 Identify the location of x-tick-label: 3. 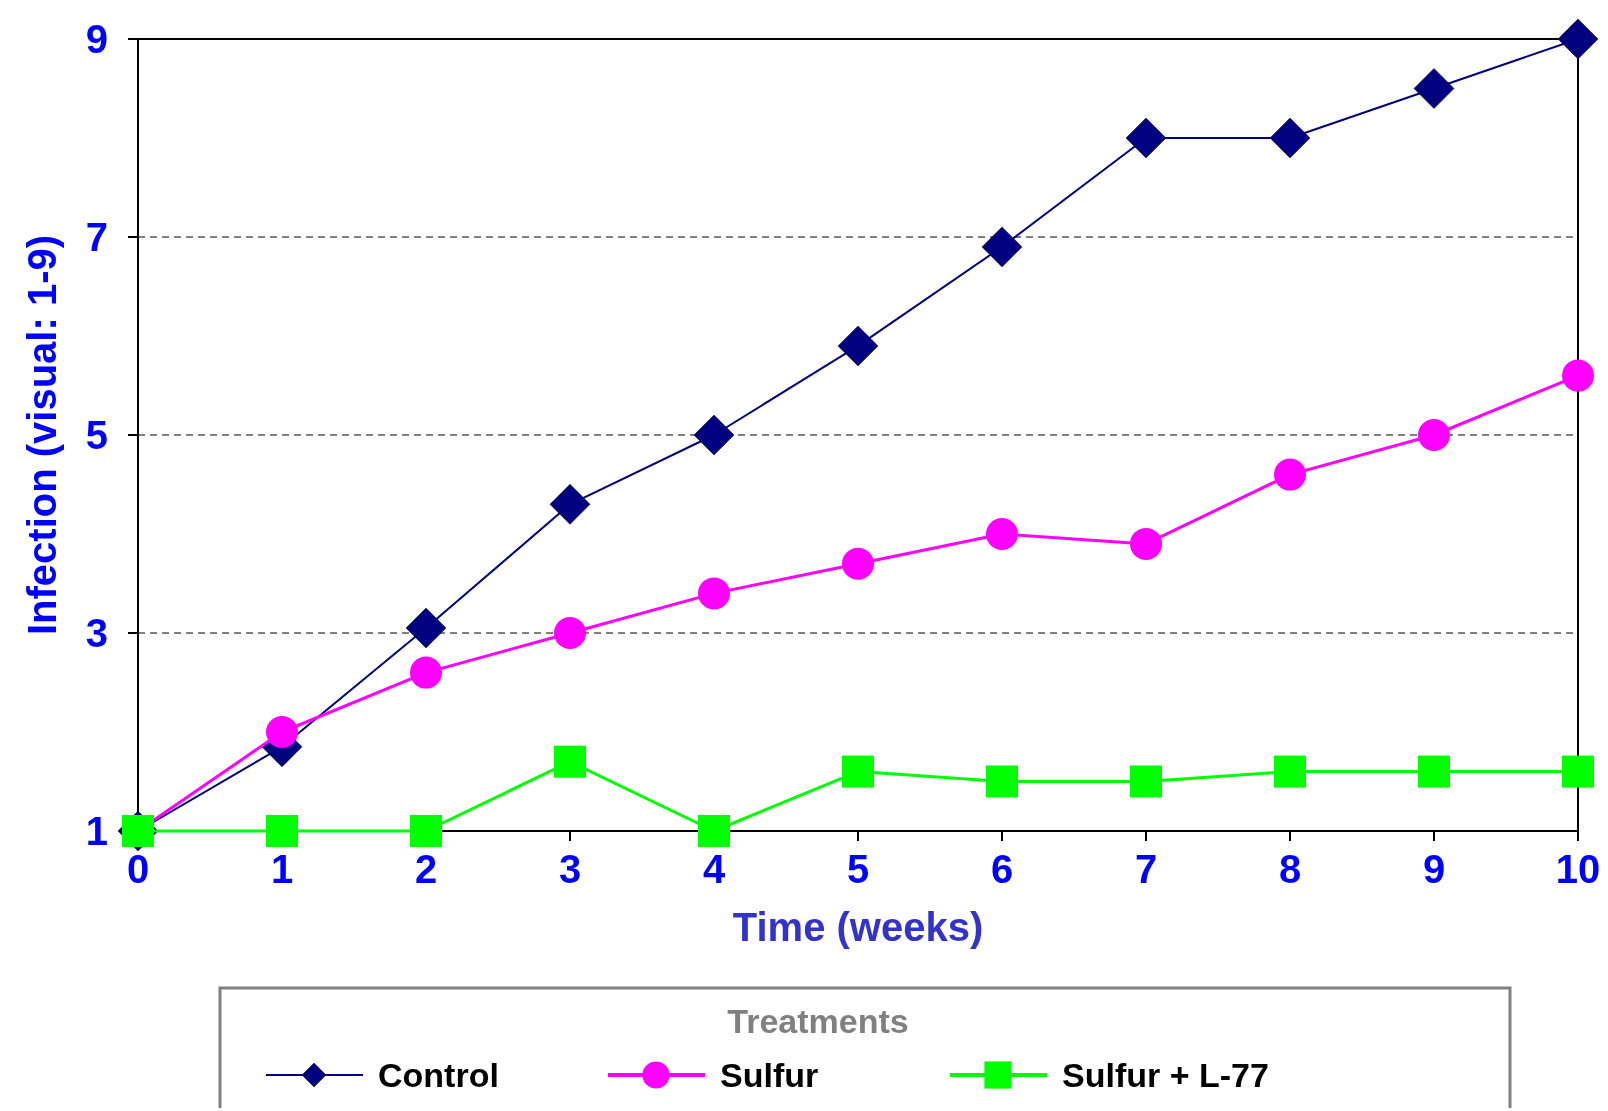
(570, 869).